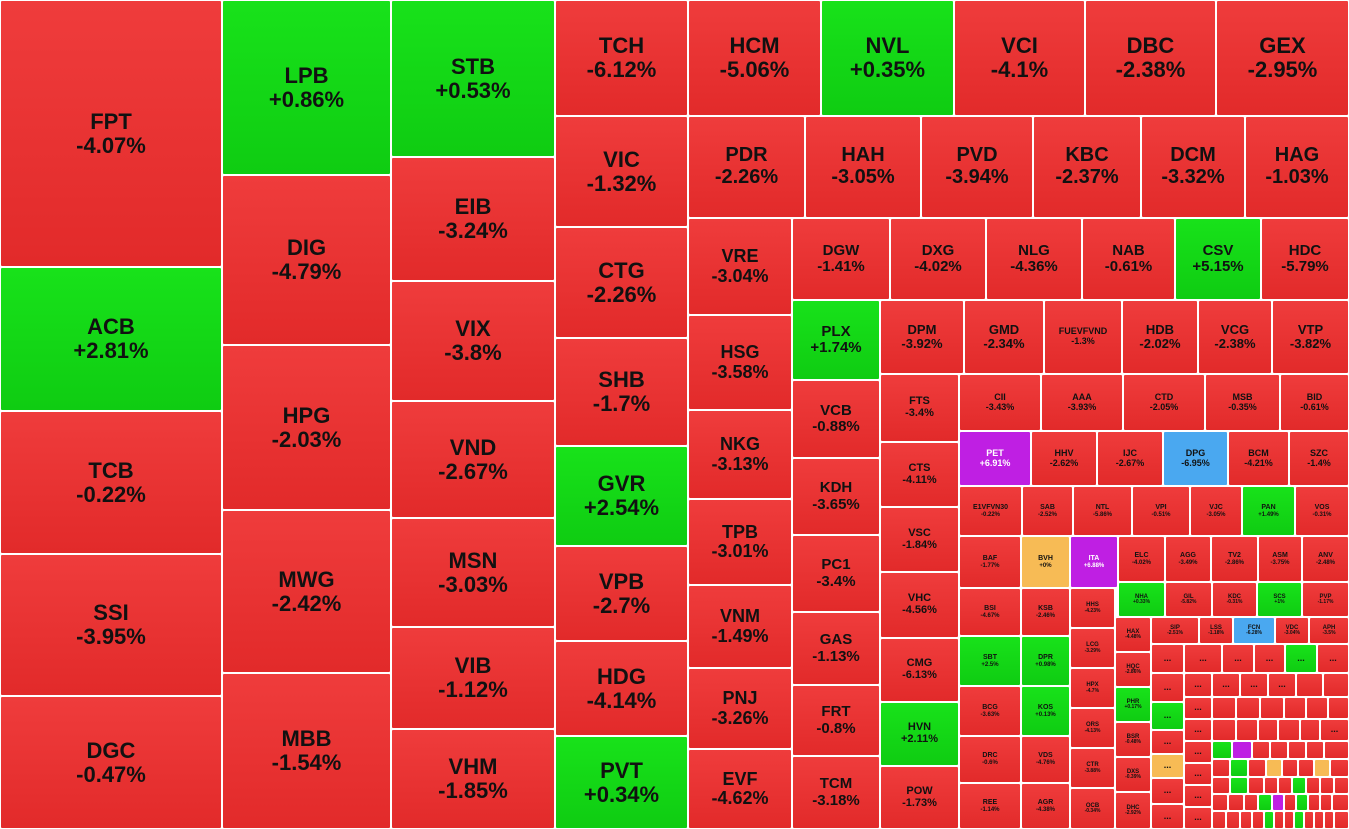 Image resolution: width=1349 pixels, height=829 pixels. Describe the element at coordinates (1133, 810) in the screenshot. I see `stock-tile-dhc: DHC -2.92%` at that location.